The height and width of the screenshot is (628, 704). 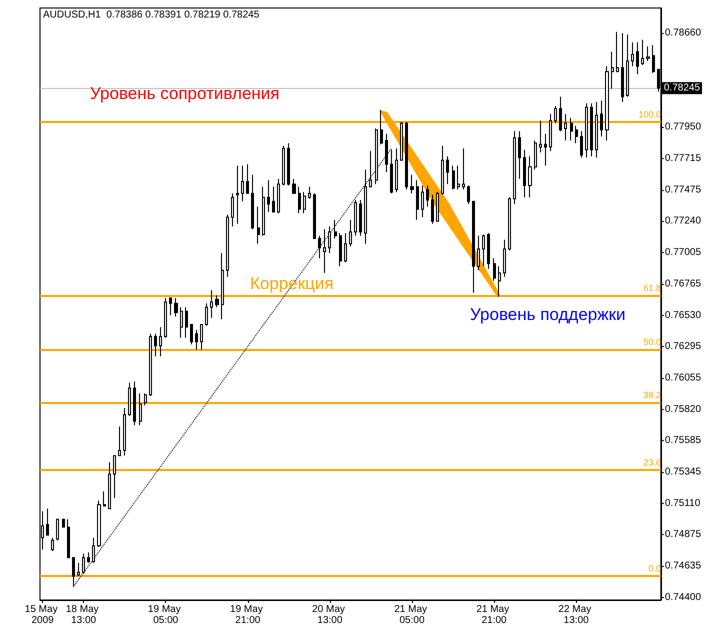 What do you see at coordinates (576, 615) in the screenshot?
I see `x-tick-label: 22 May 13:00` at bounding box center [576, 615].